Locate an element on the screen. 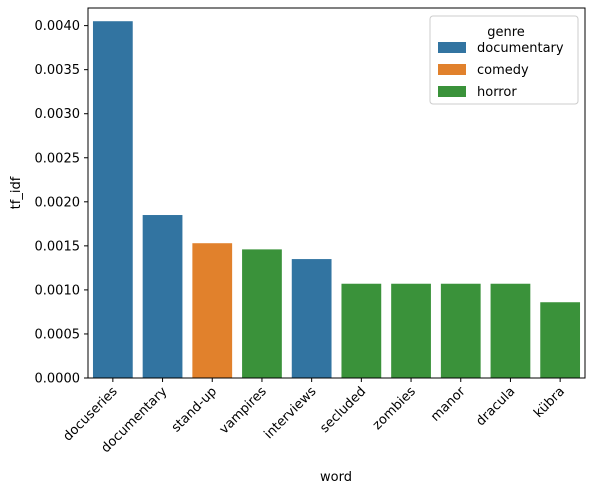 The width and height of the screenshot is (593, 494). legend-label-documentary: documentary is located at coordinates (520, 48).